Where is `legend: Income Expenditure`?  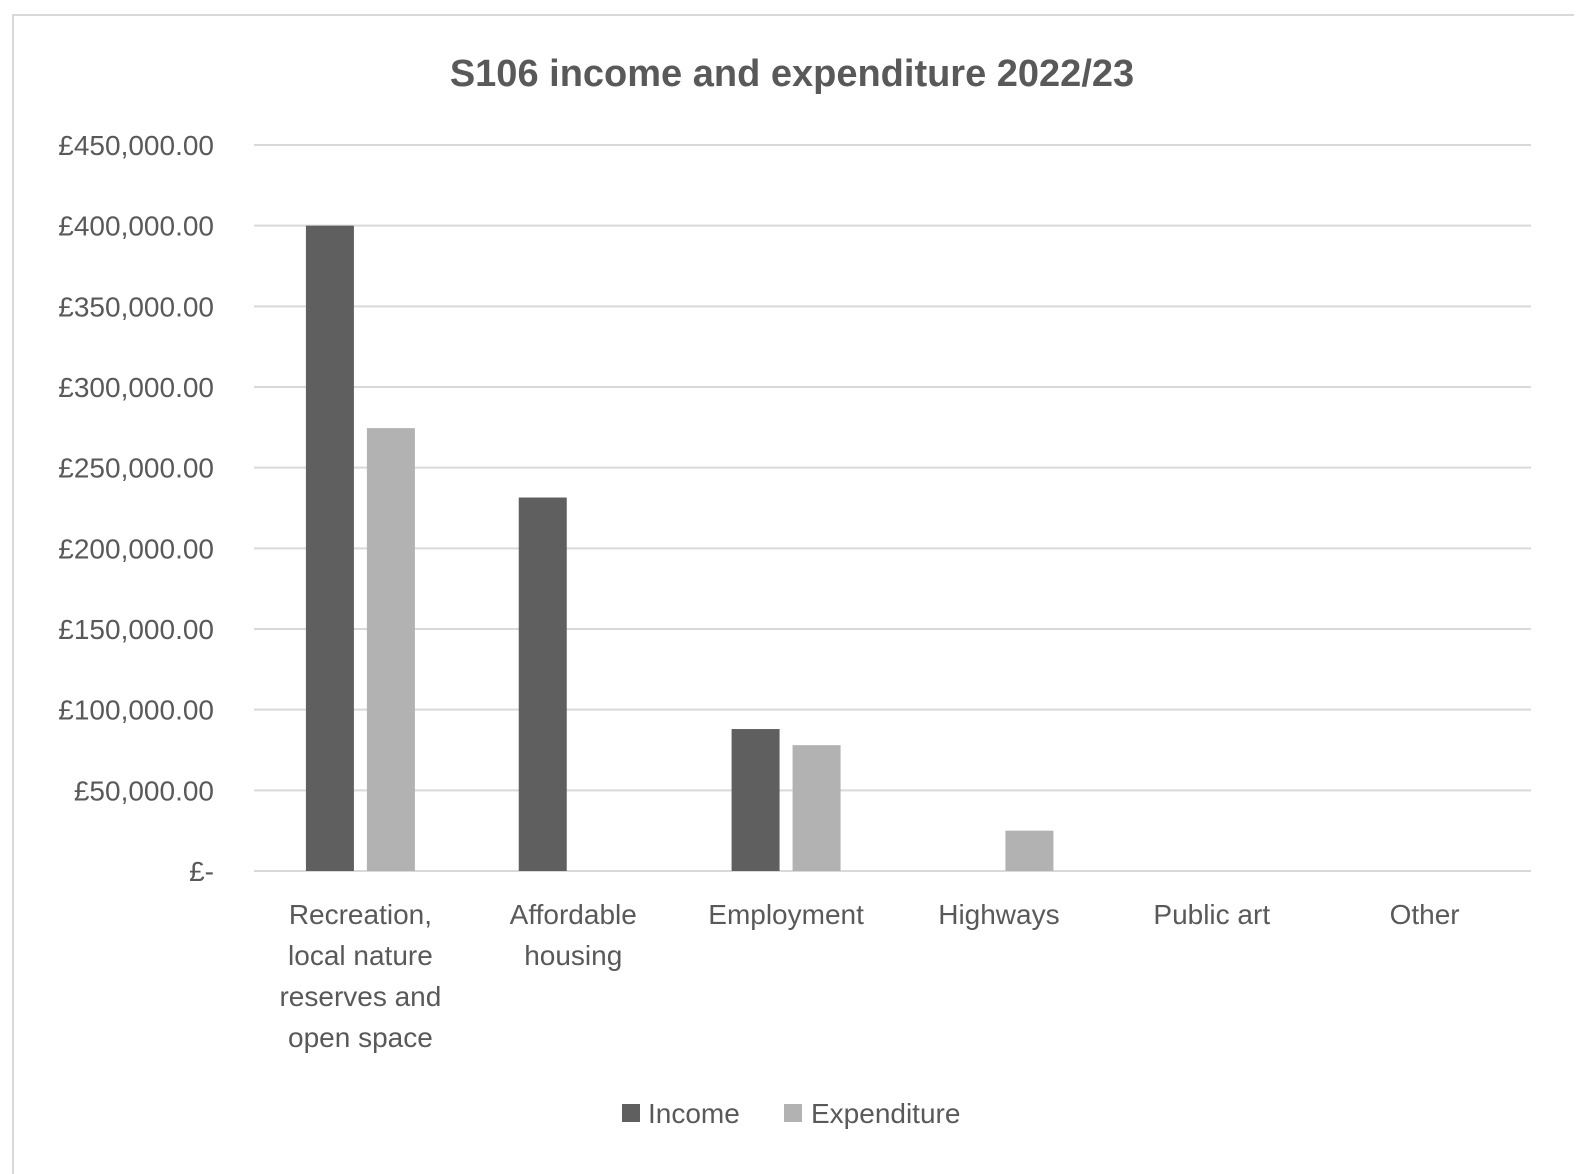 legend: Income Expenditure is located at coordinates (791, 1113).